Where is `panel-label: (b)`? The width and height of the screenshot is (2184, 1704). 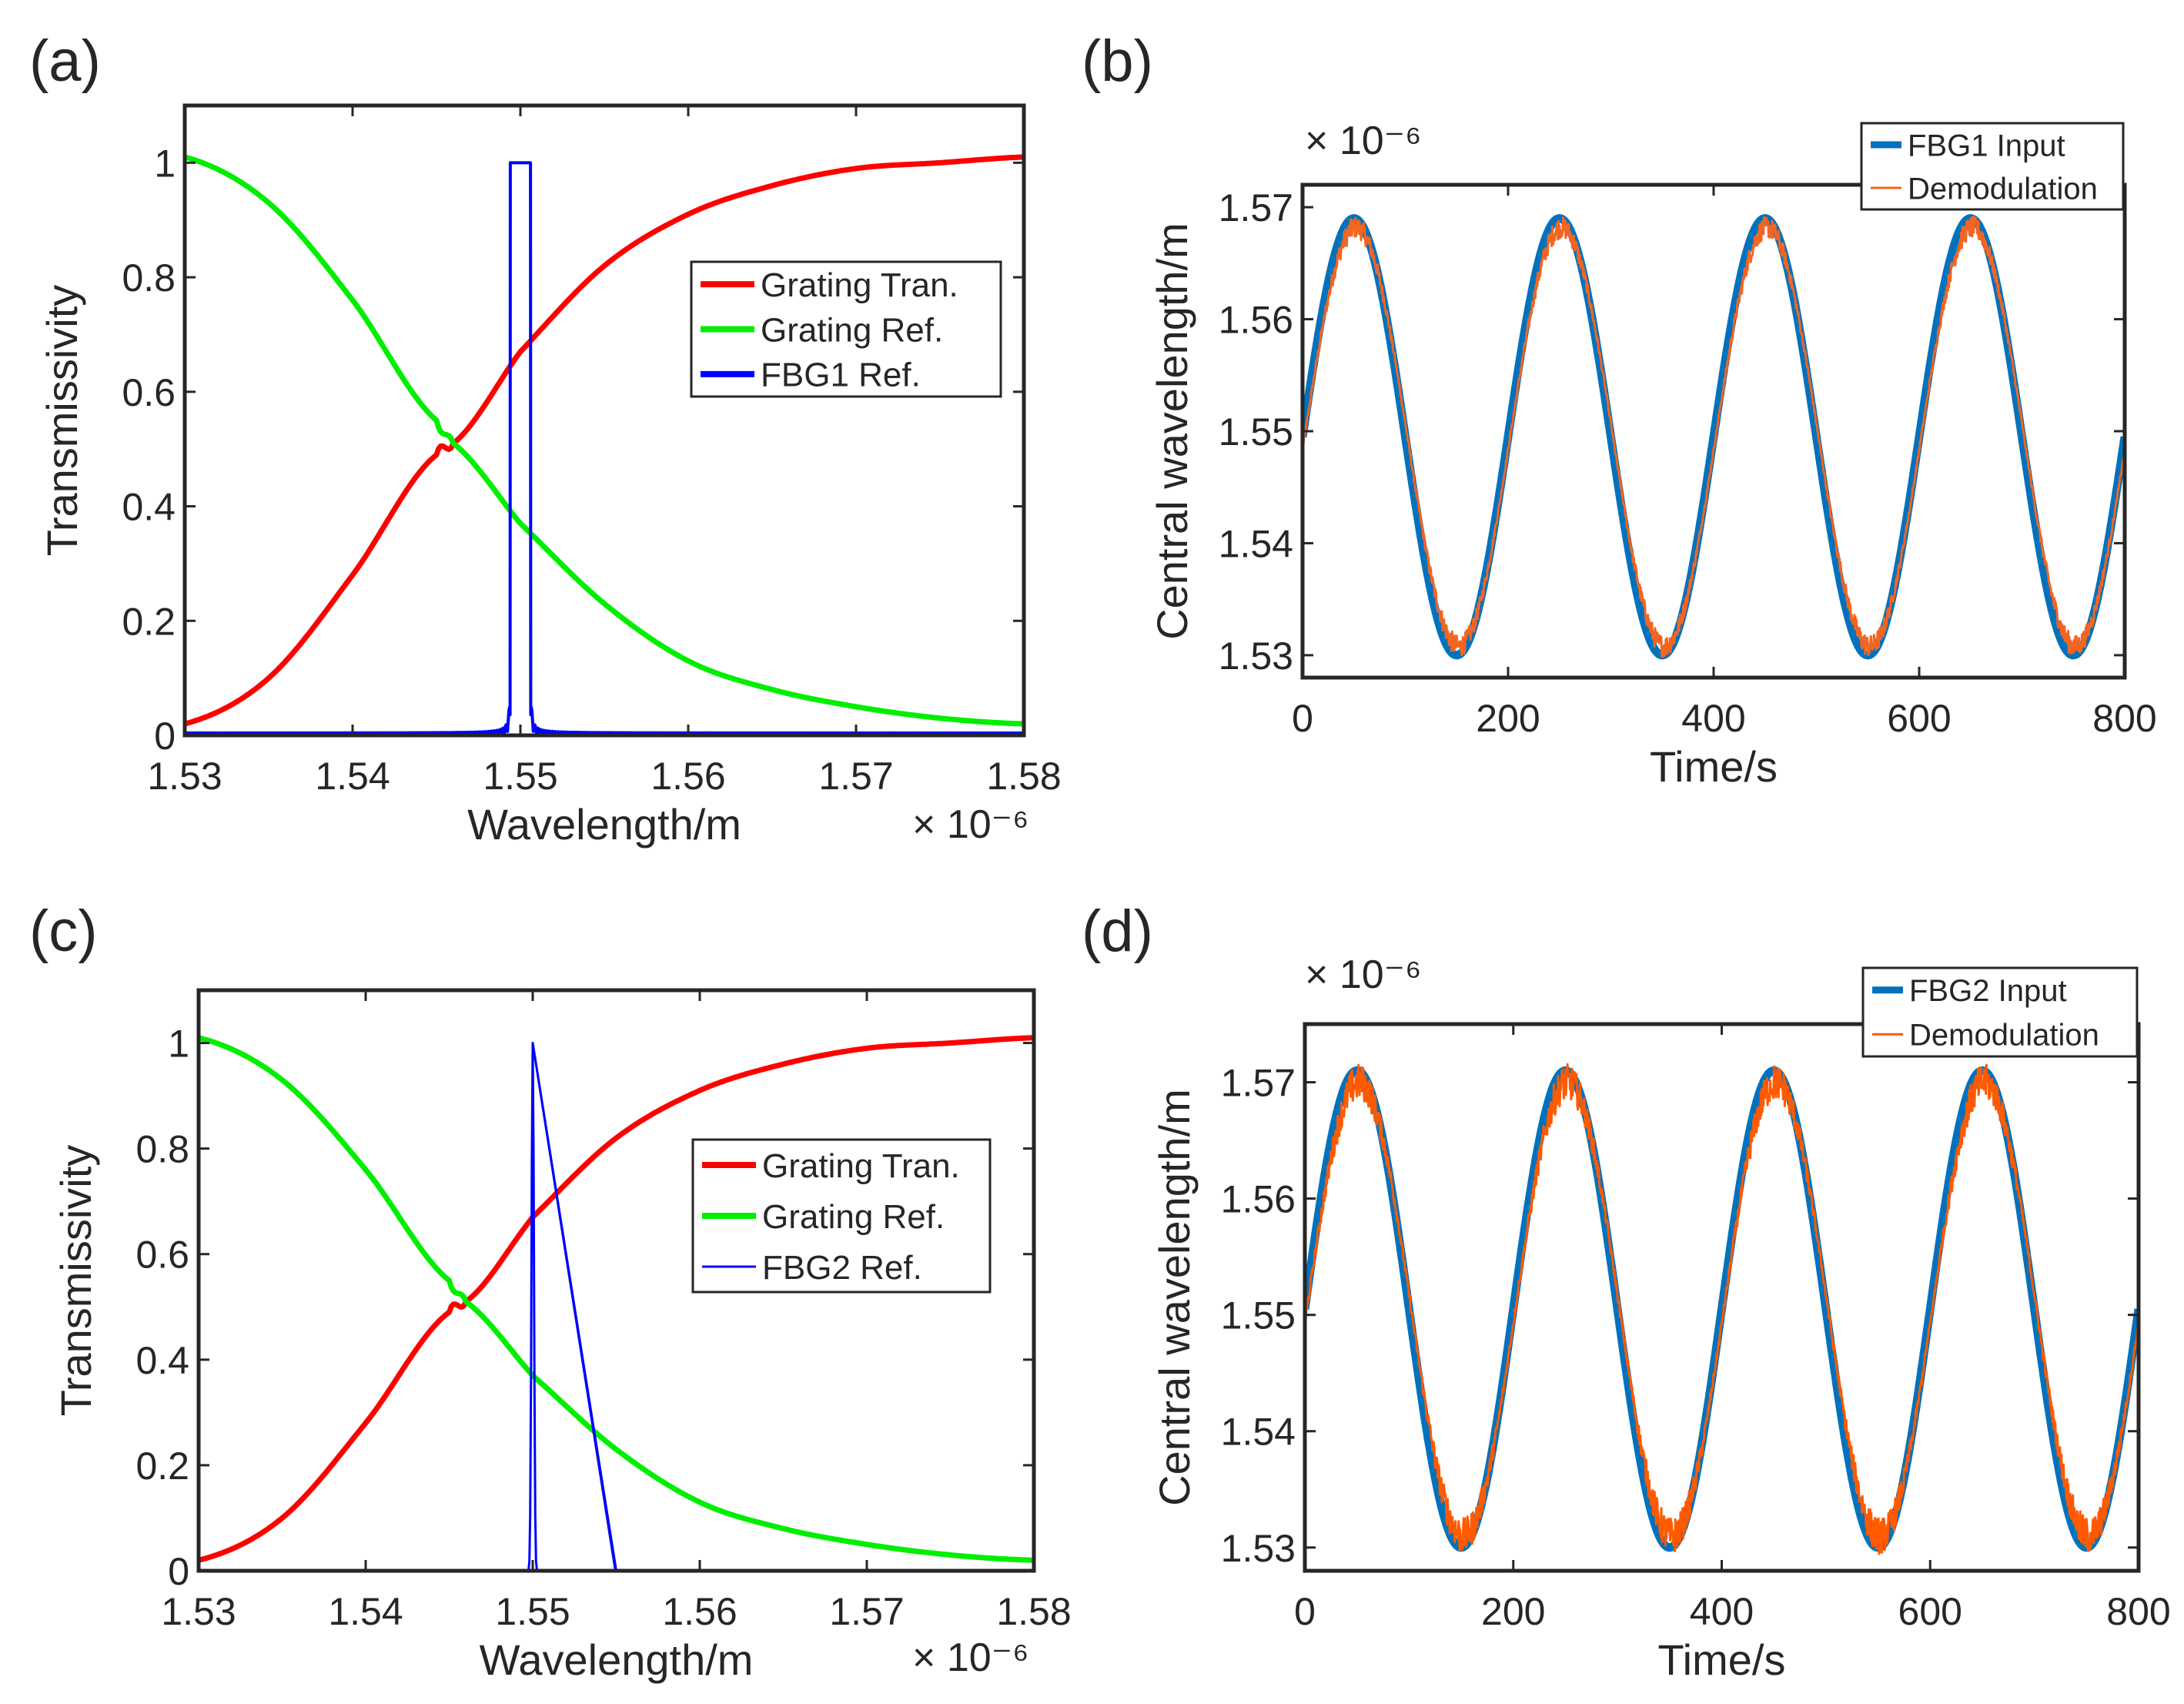 panel-label: (b) is located at coordinates (1117, 61).